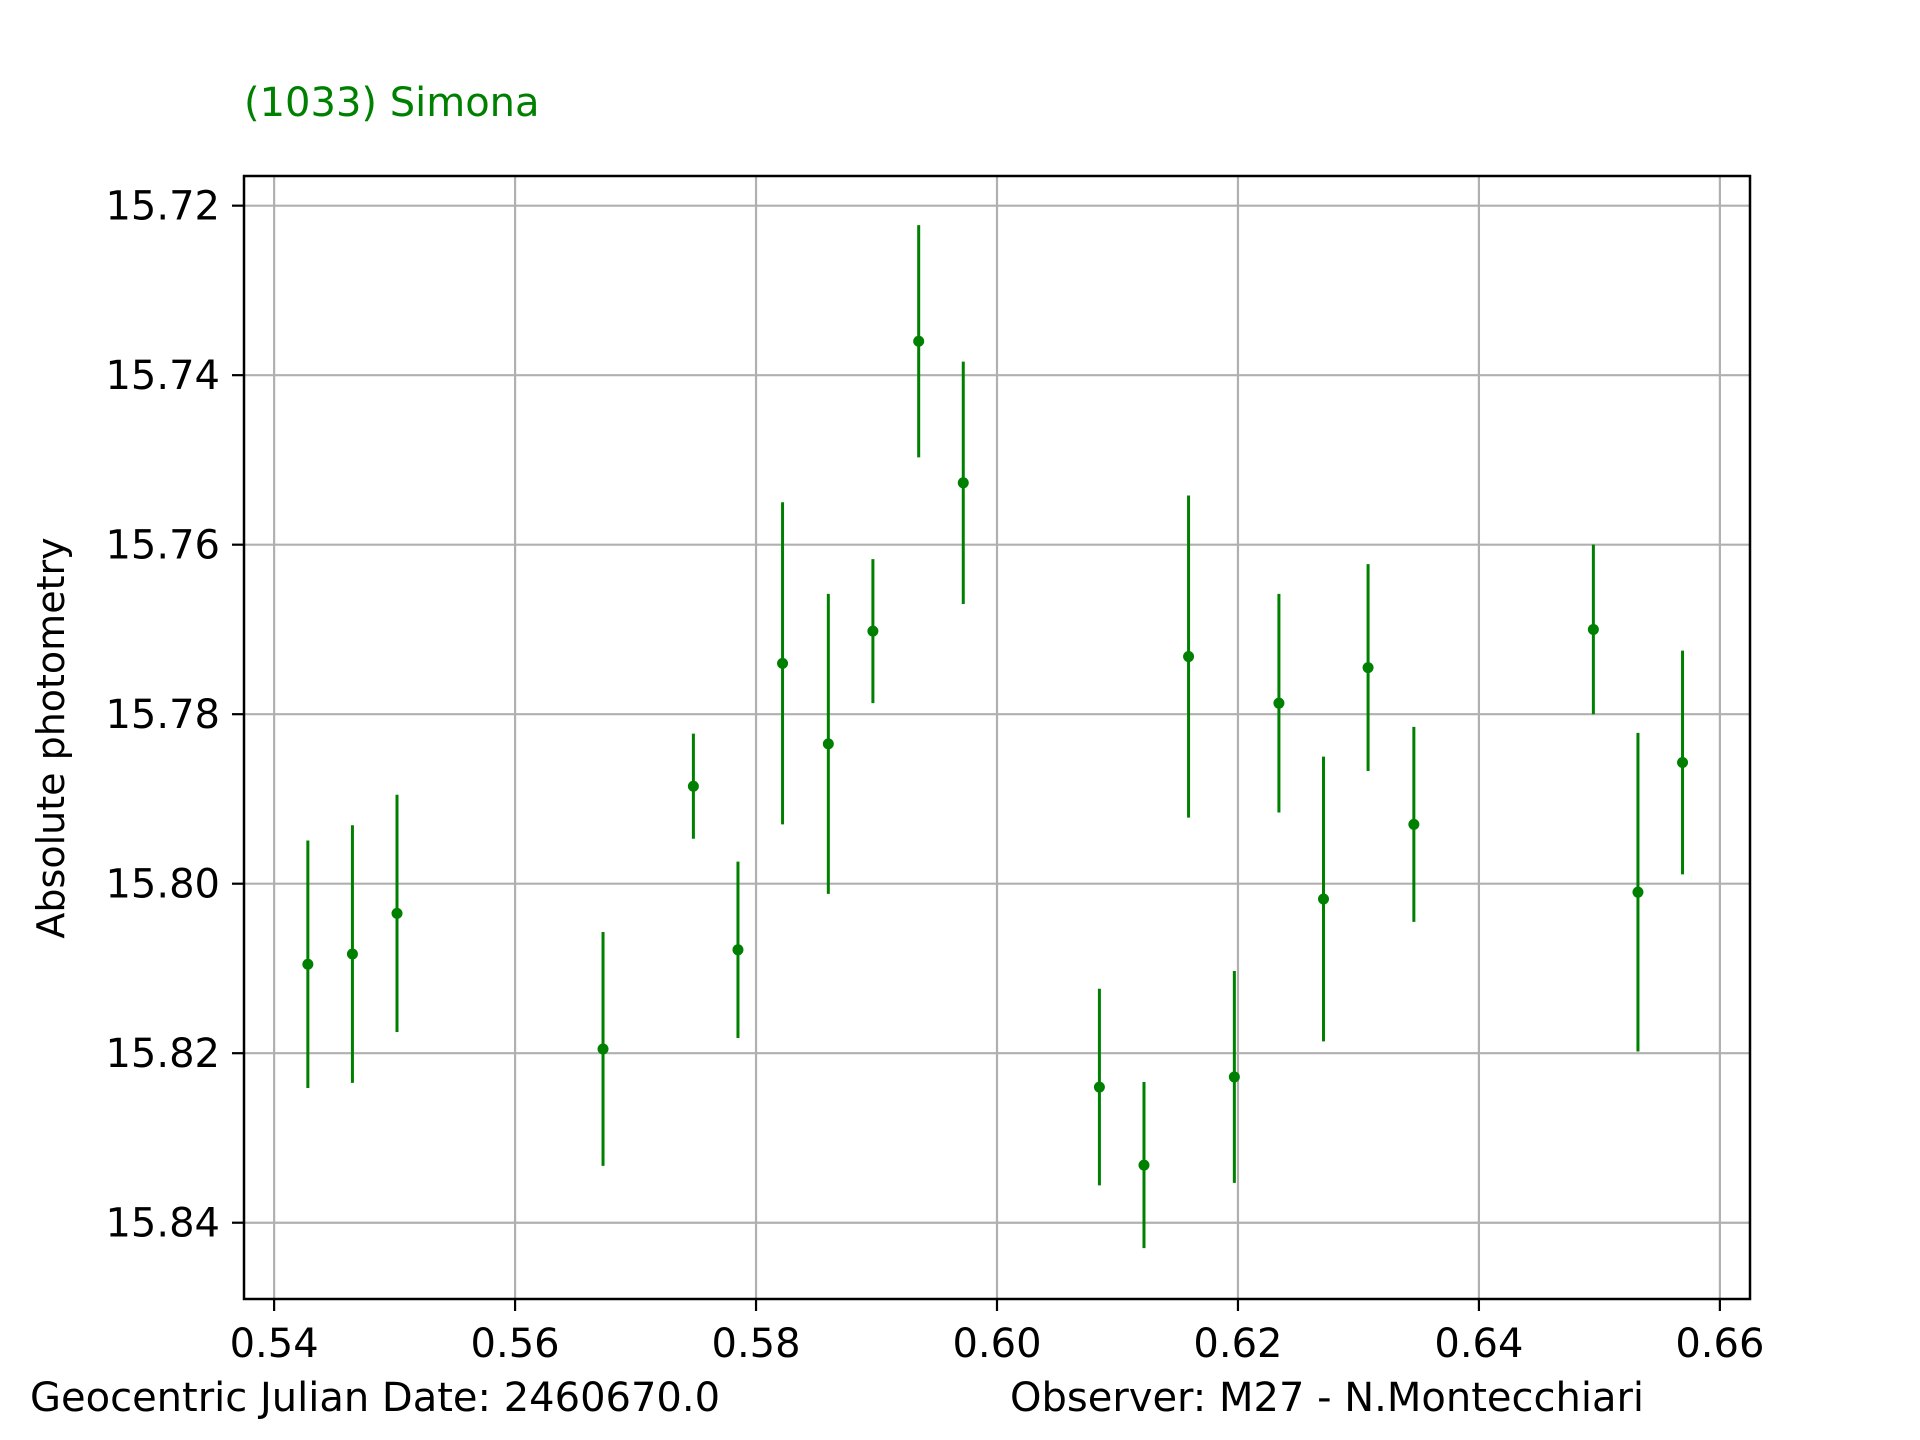  Describe the element at coordinates (162, 546) in the screenshot. I see `y-tick-label: 15.76` at that location.